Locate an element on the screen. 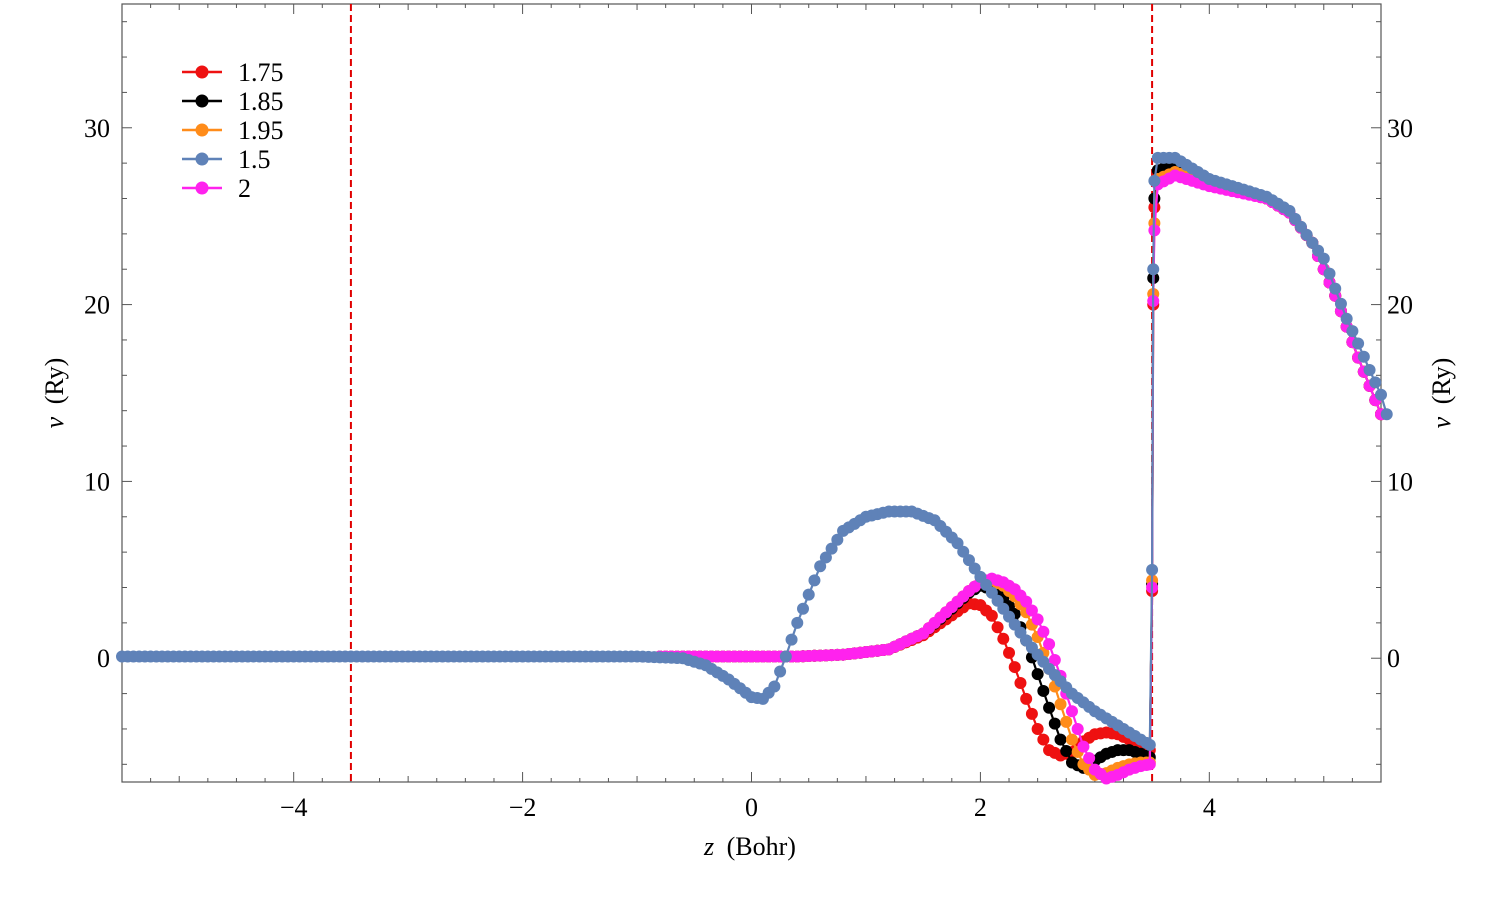 The image size is (1500, 902). x-axis-var: z is located at coordinates (708, 846).